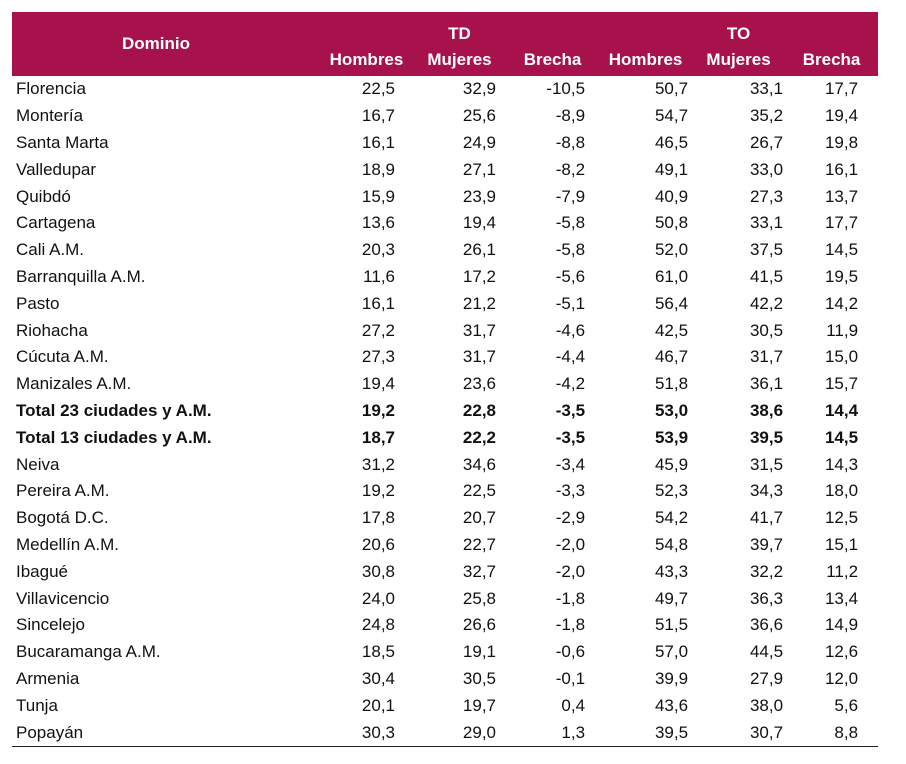  Describe the element at coordinates (445, 196) in the screenshot. I see `table-row: Quibdó 15,9 23,9 -7,9 40,9 27,3 13,7` at that location.